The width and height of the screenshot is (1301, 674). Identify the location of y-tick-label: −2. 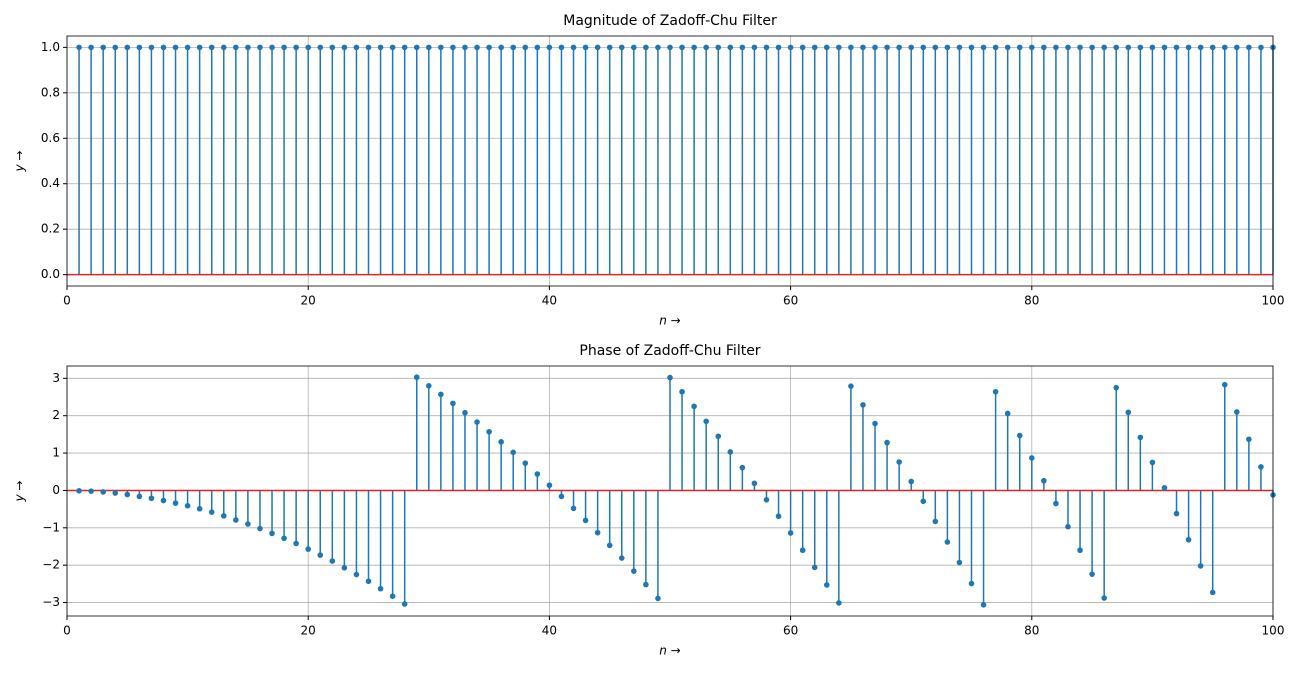
(51, 565).